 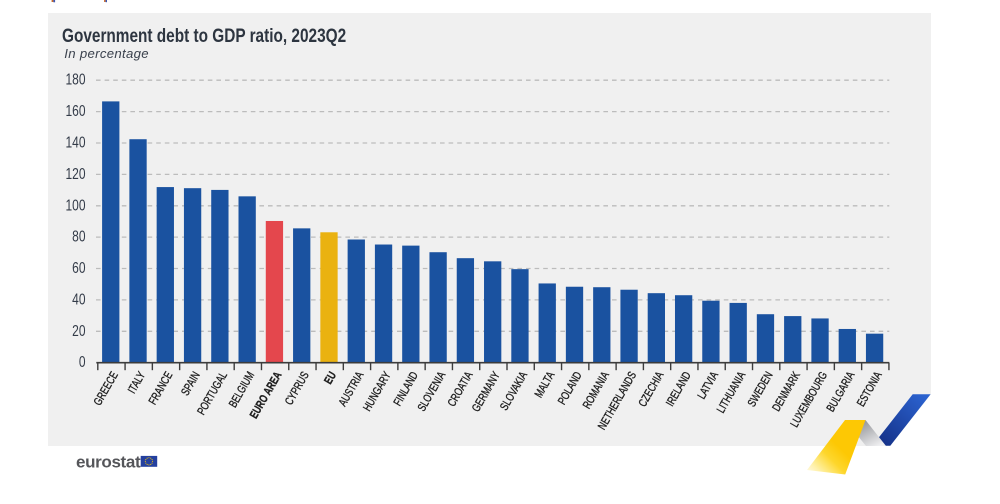 I want to click on svg-text: 140, so click(x=75, y=142).